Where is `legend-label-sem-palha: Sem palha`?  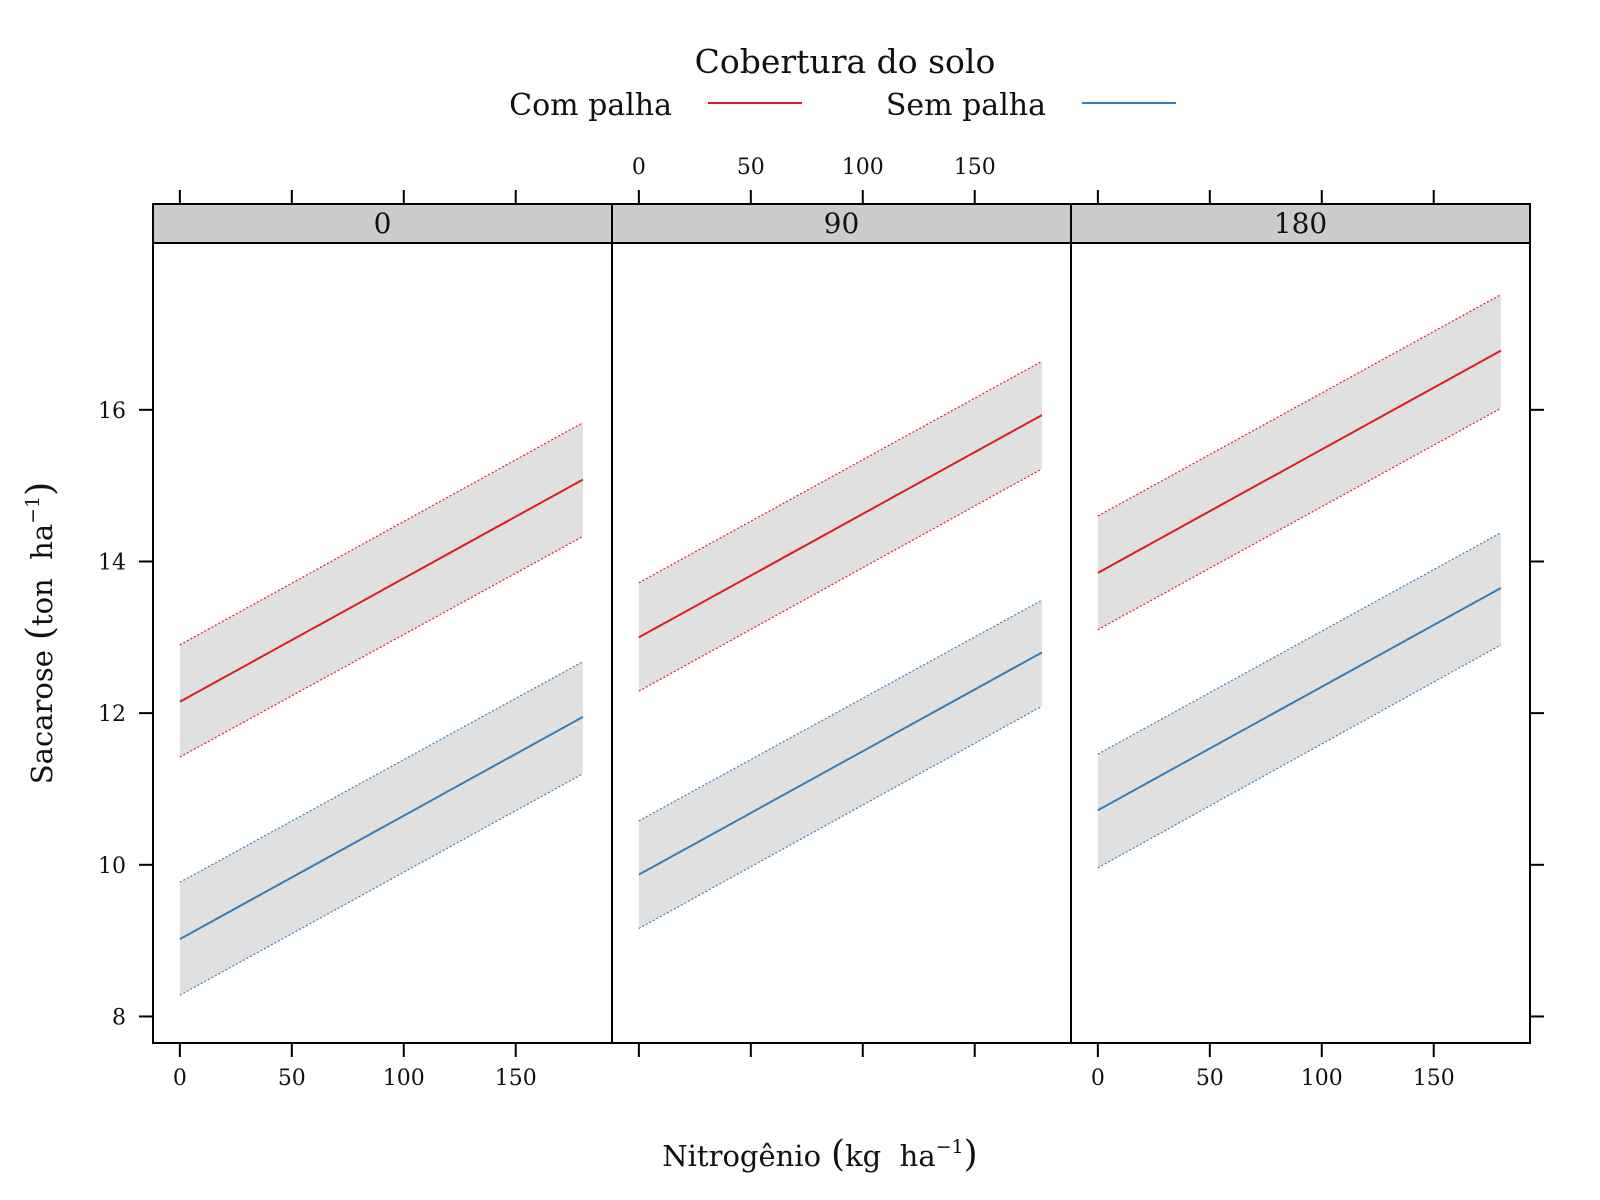
legend-label-sem-palha: Sem palha is located at coordinates (966, 105).